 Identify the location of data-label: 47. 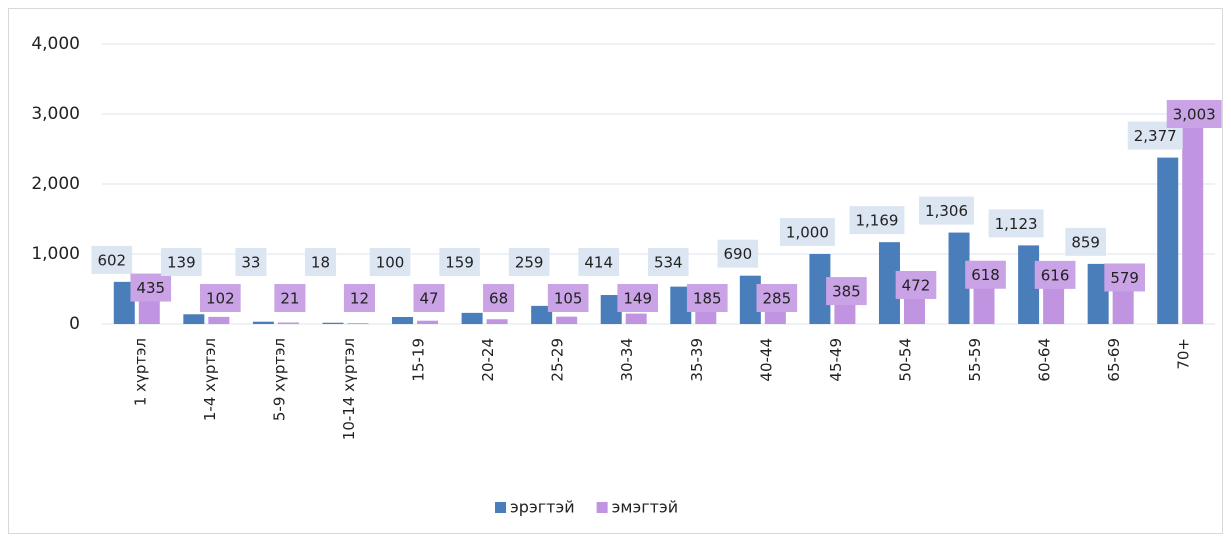
(428, 299).